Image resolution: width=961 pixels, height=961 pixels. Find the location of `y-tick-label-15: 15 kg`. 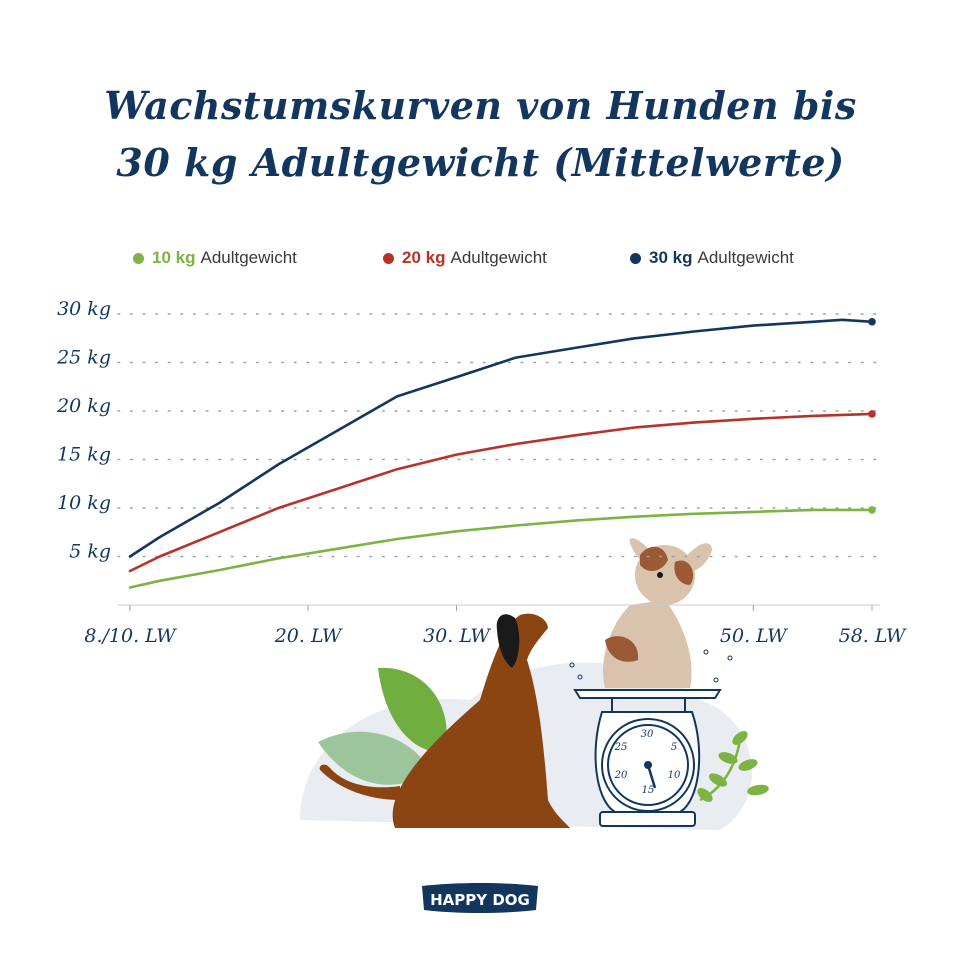

y-tick-label-15: 15 kg is located at coordinates (84, 455).